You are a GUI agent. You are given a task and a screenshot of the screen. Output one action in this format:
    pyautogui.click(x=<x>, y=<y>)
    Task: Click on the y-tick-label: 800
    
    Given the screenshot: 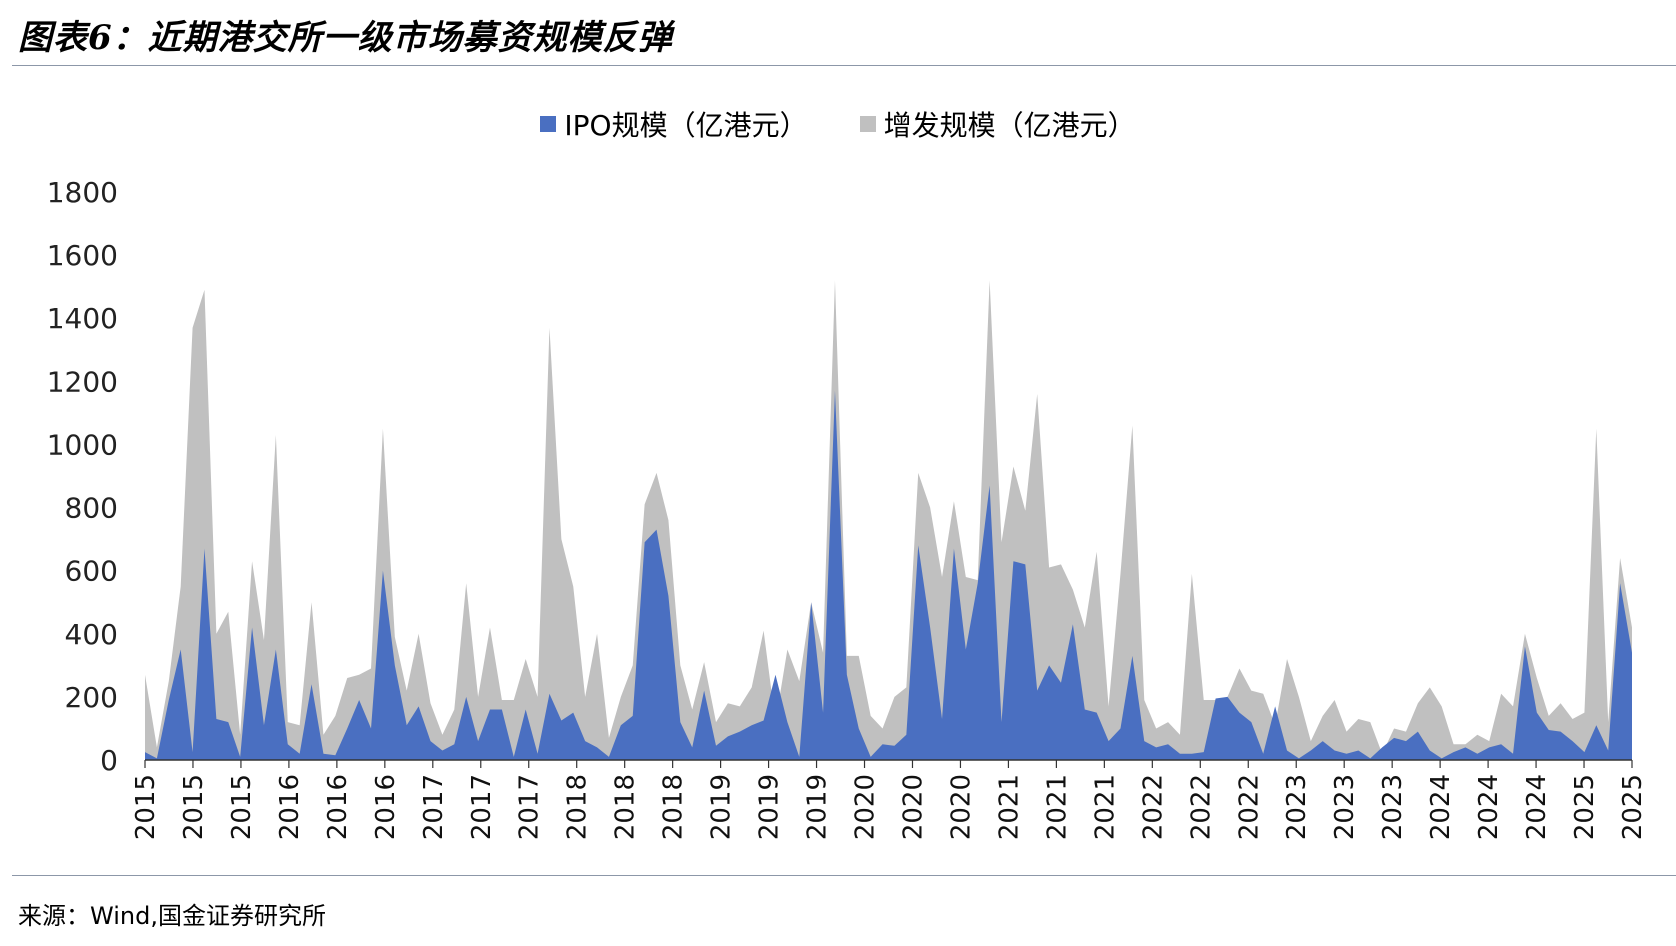 What is the action you would take?
    pyautogui.click(x=91, y=508)
    